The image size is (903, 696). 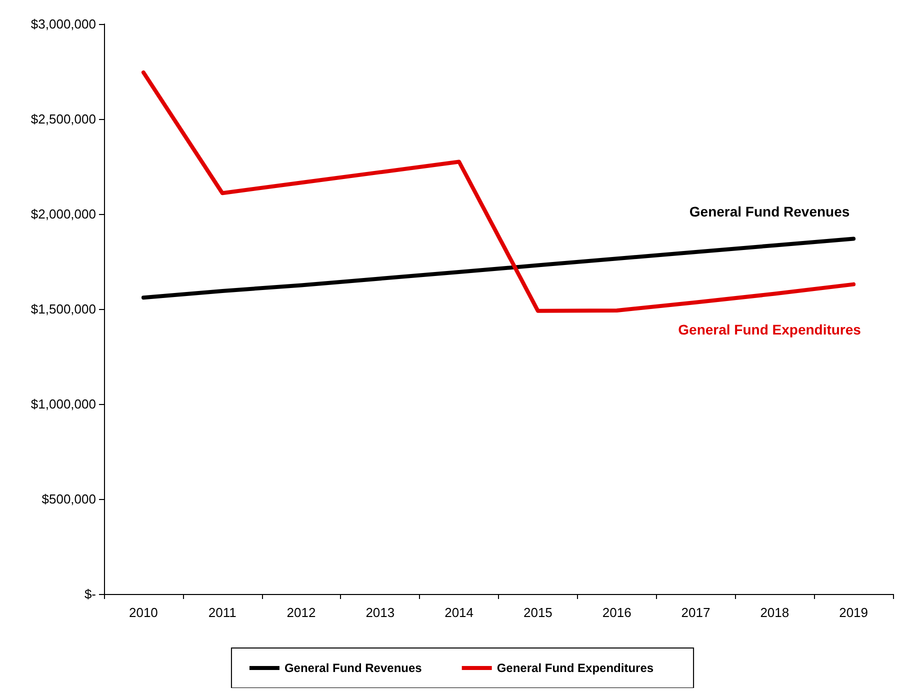 What do you see at coordinates (143, 612) in the screenshot?
I see `x-tick-label: 2010` at bounding box center [143, 612].